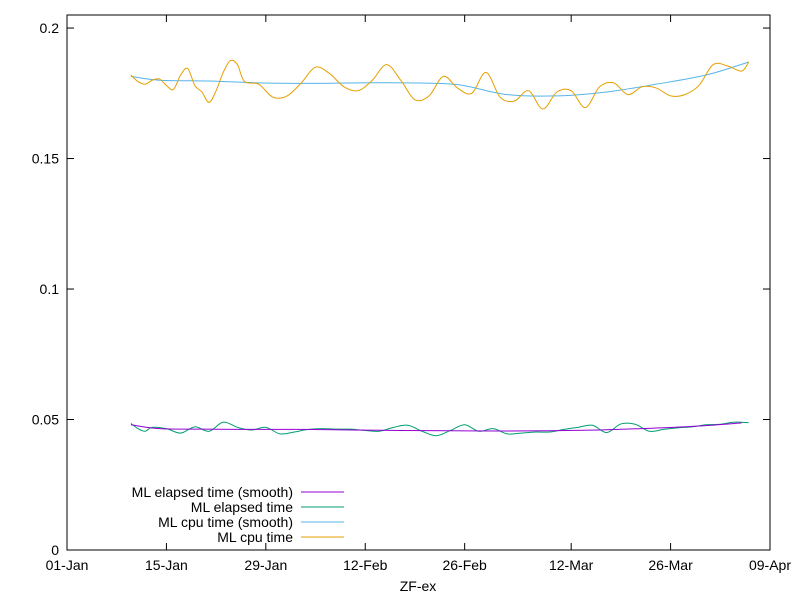  What do you see at coordinates (45, 159) in the screenshot?
I see `y-tick-label: 0.15` at bounding box center [45, 159].